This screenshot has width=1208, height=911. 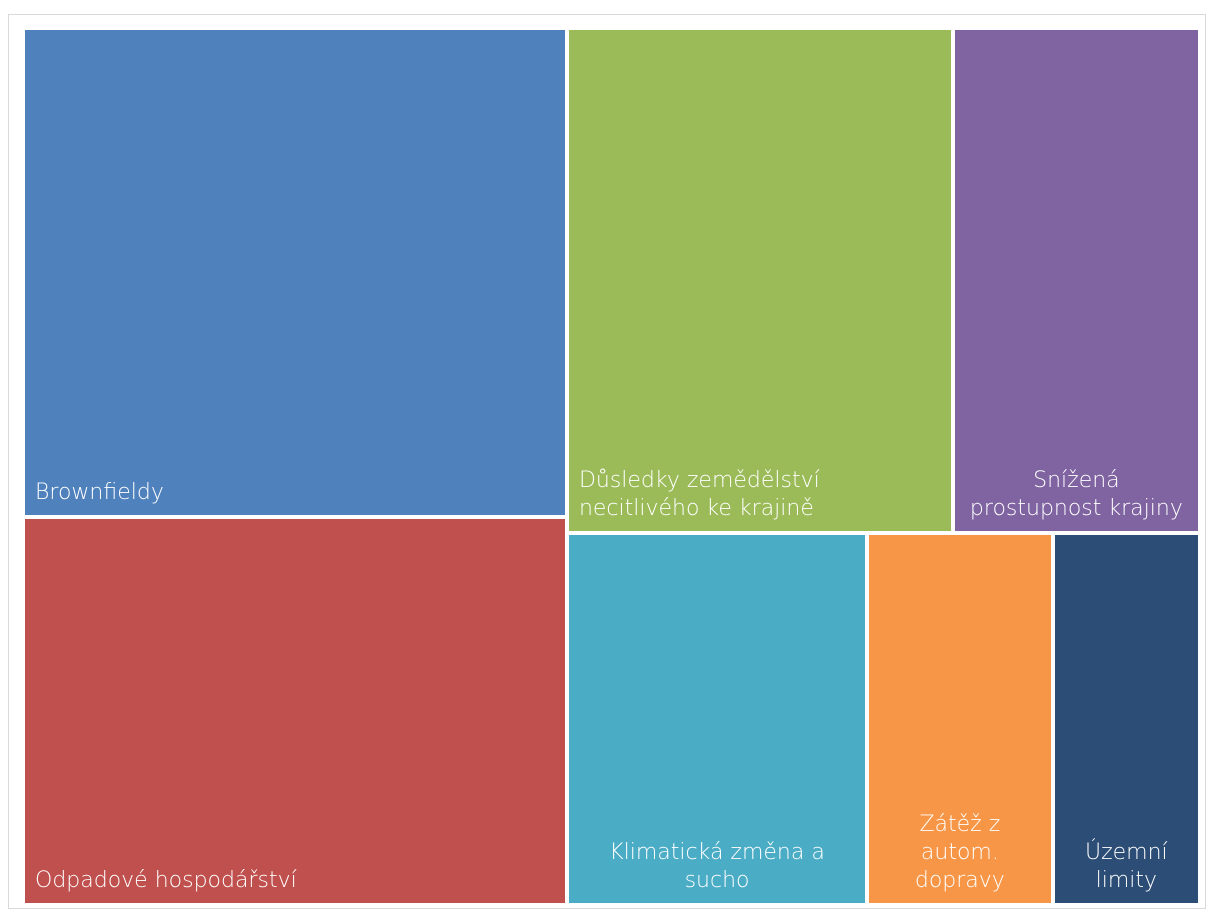 What do you see at coordinates (959, 852) in the screenshot?
I see `tile-label: Zátěž z autom. dopravy` at bounding box center [959, 852].